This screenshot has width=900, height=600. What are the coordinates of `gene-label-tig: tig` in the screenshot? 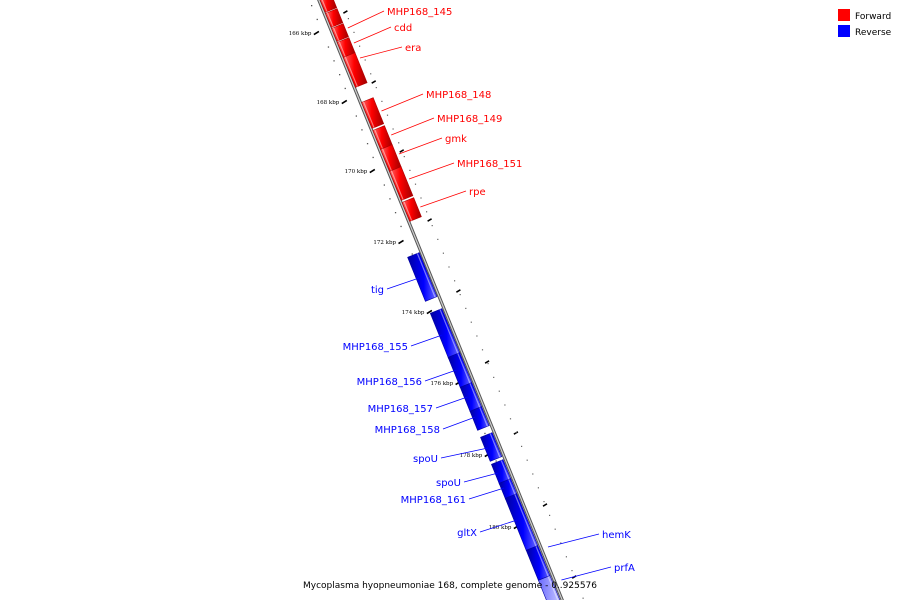 It's located at (377, 290).